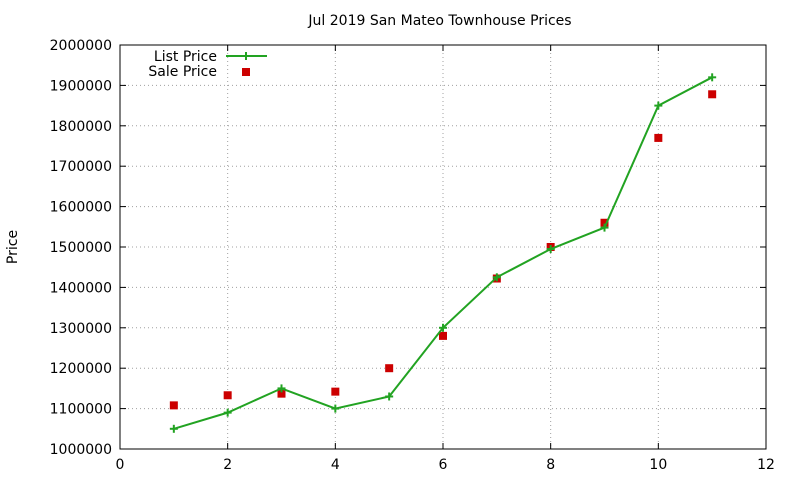  I want to click on y-tick-label: 1900000, so click(81, 86).